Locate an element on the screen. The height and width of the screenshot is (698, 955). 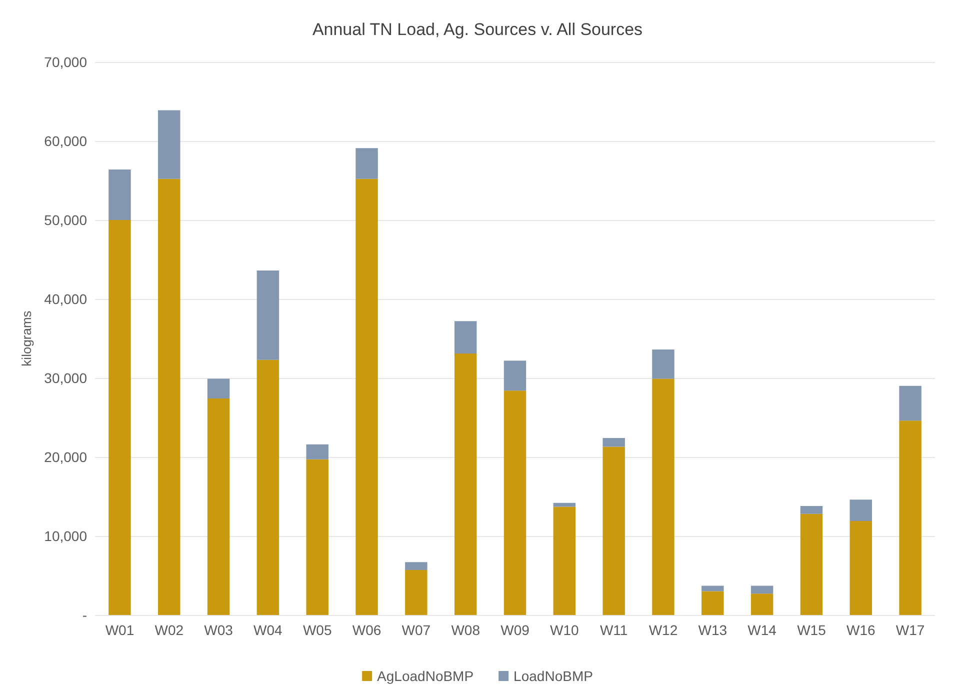
x-tick-label: W08 is located at coordinates (465, 630).